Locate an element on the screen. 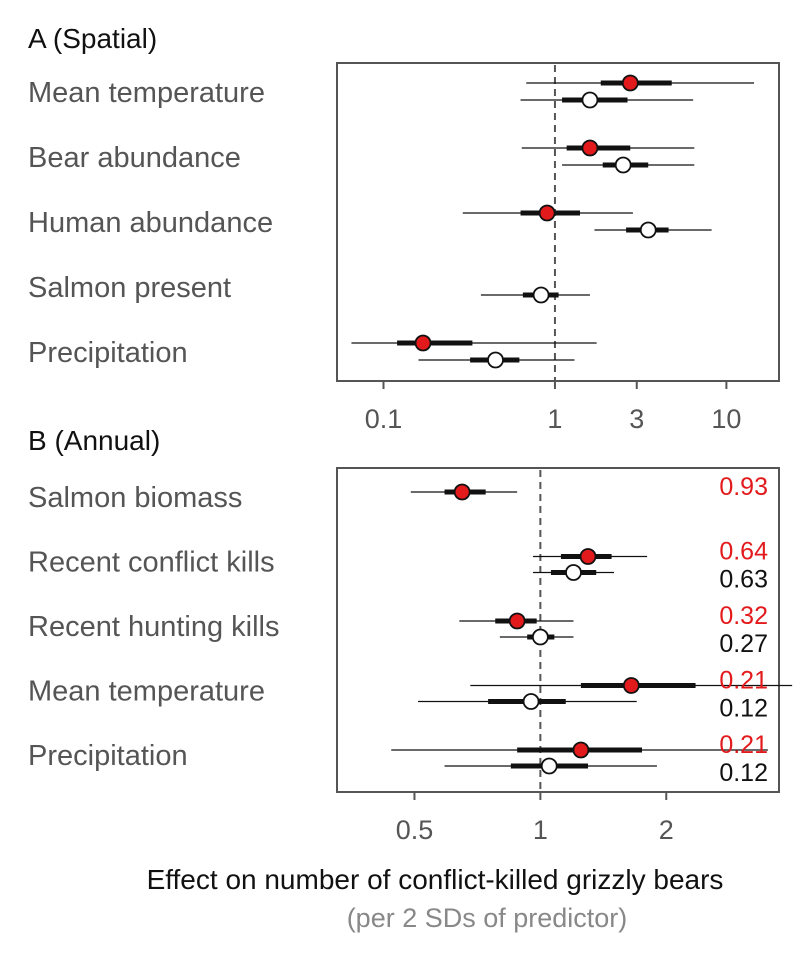 This screenshot has height=960, width=810. panel-b-category-label-precipitation: Precipitation is located at coordinates (108, 756).